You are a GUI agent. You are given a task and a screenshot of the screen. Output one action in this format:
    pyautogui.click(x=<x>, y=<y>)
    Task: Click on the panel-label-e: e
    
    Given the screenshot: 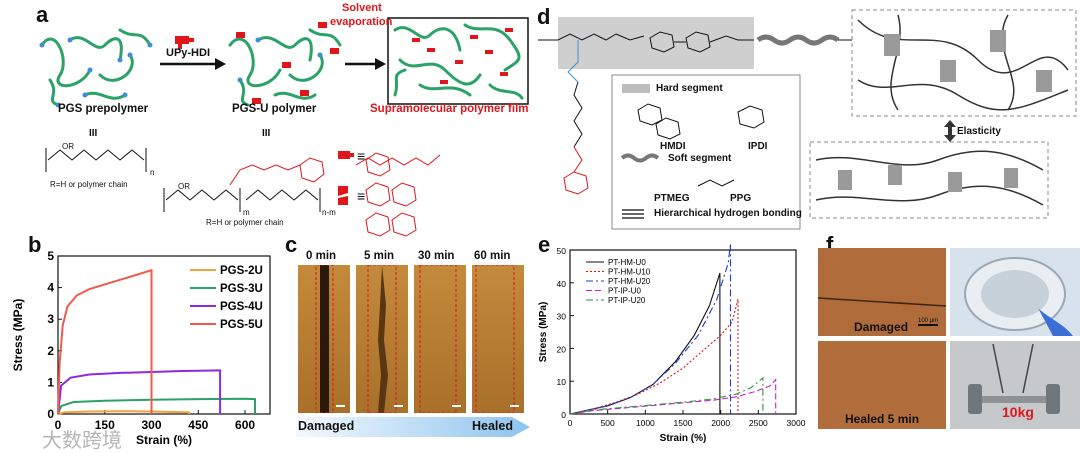 What is the action you would take?
    pyautogui.click(x=544, y=244)
    